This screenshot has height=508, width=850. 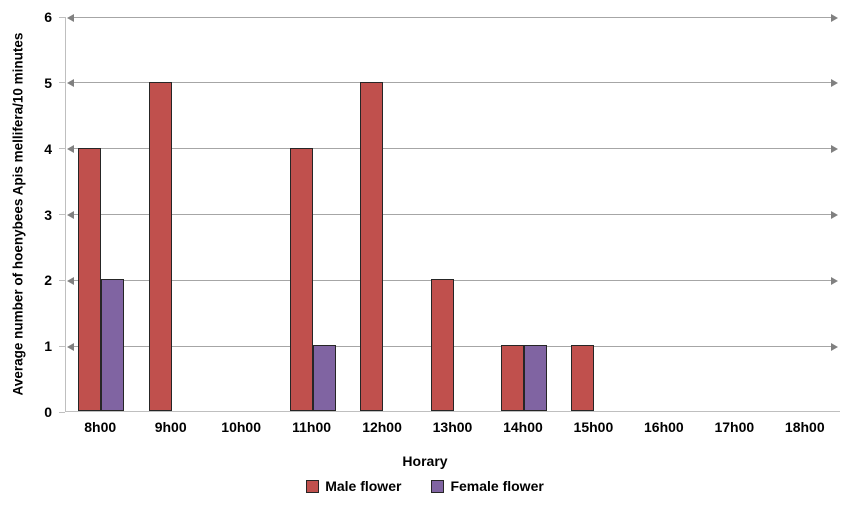 I want to click on x-tick-label-15h00: 15h00, so click(x=593, y=427).